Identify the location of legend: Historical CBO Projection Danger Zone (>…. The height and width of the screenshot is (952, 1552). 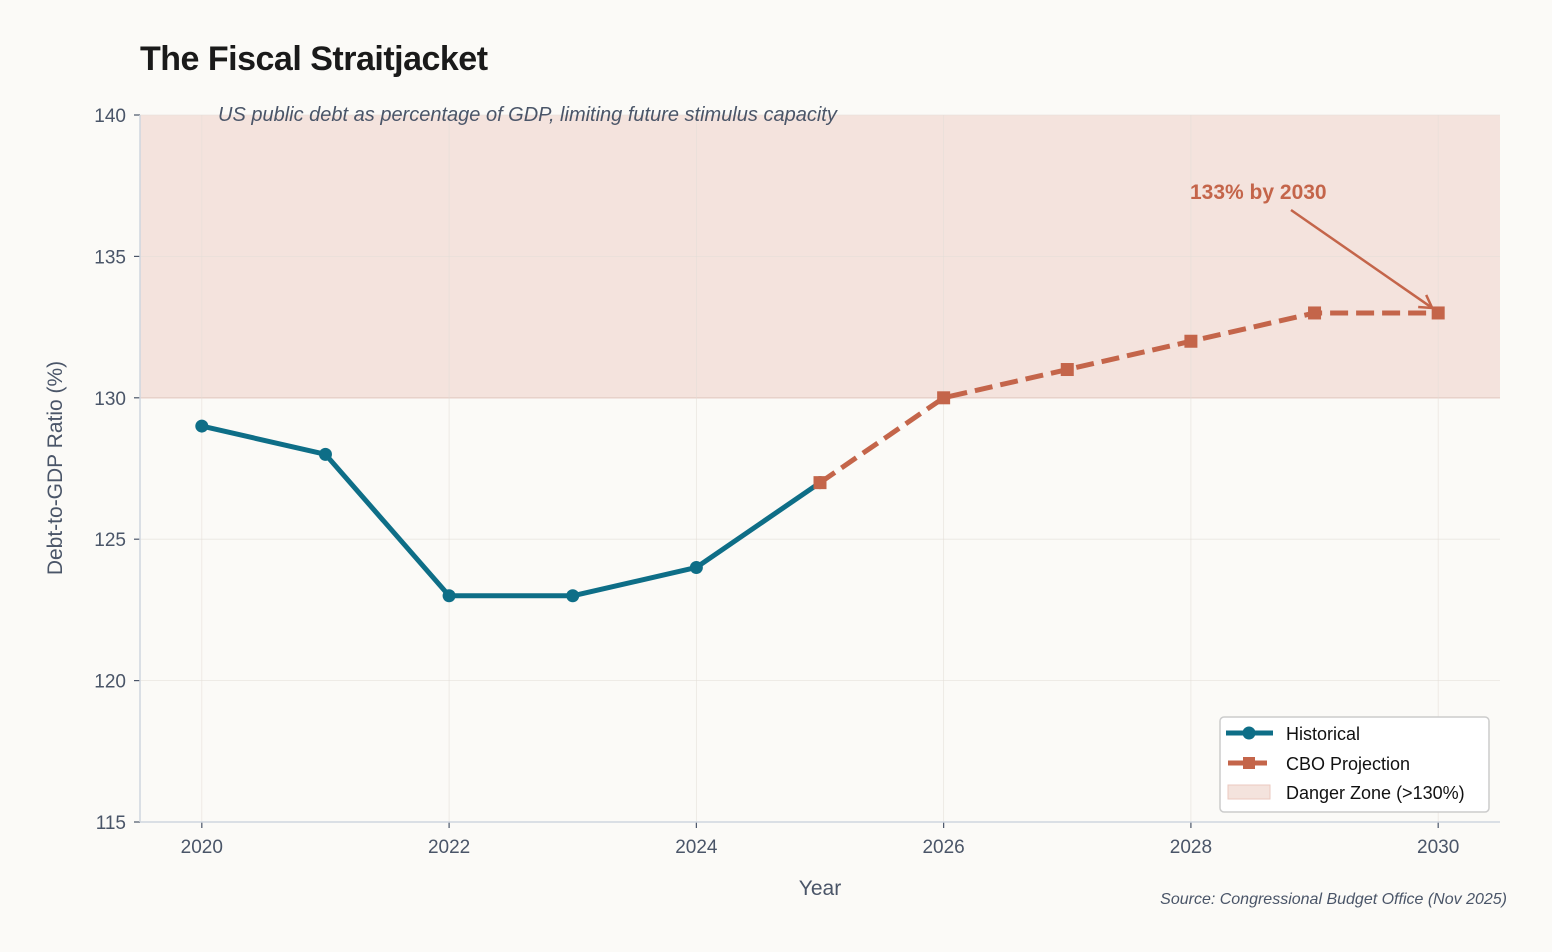
(1354, 764).